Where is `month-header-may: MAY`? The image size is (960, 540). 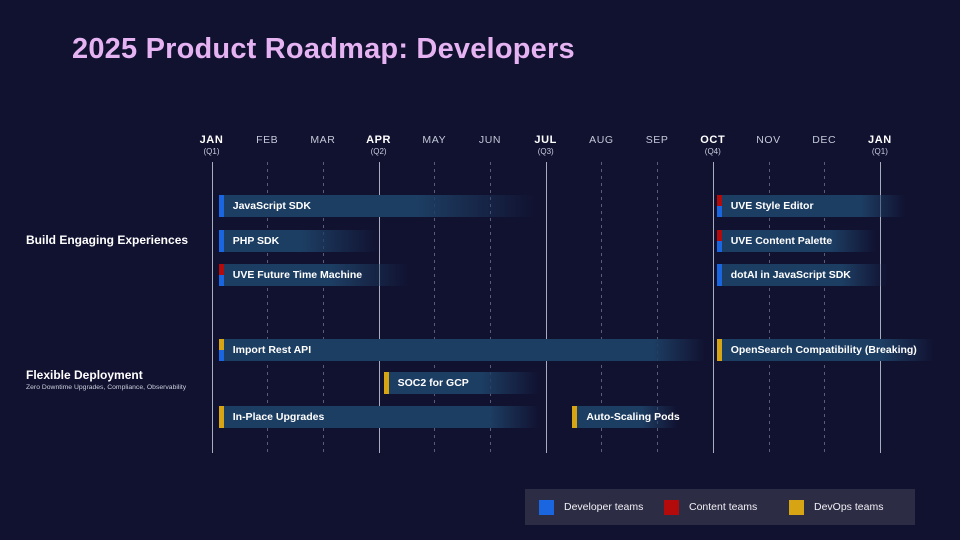 month-header-may: MAY is located at coordinates (434, 140).